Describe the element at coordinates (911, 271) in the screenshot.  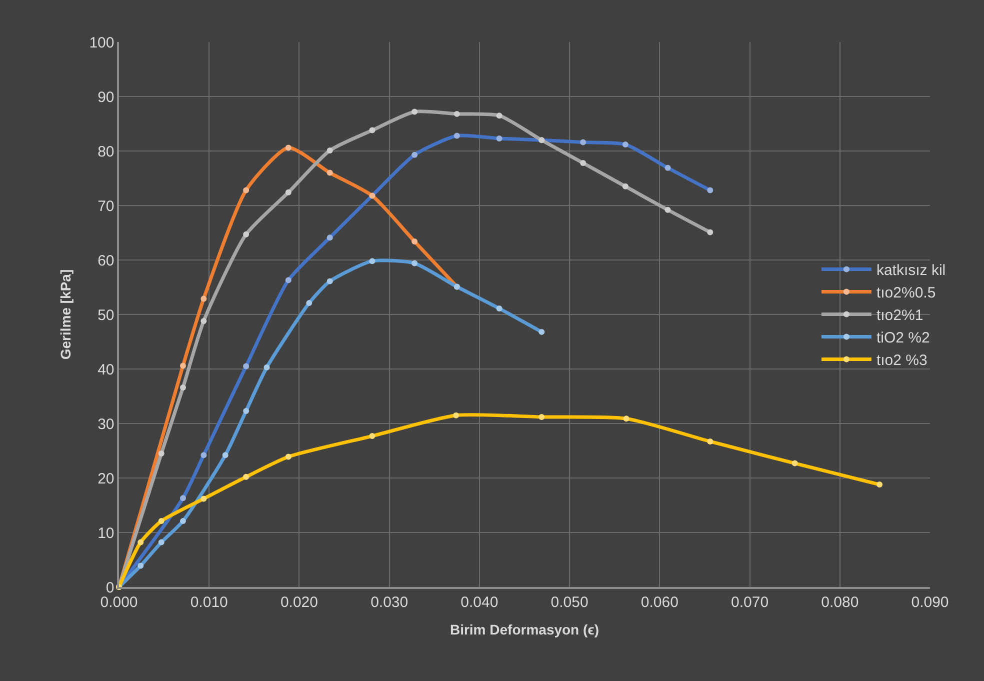
I see `legend-label: katkısız kil` at that location.